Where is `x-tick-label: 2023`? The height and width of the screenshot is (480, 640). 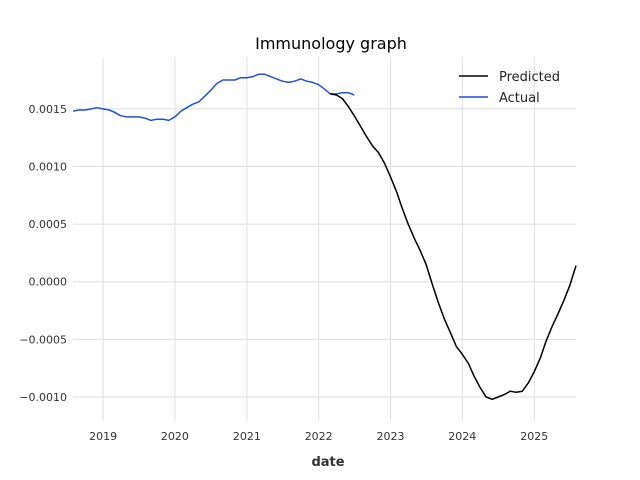
x-tick-label: 2023 is located at coordinates (390, 436).